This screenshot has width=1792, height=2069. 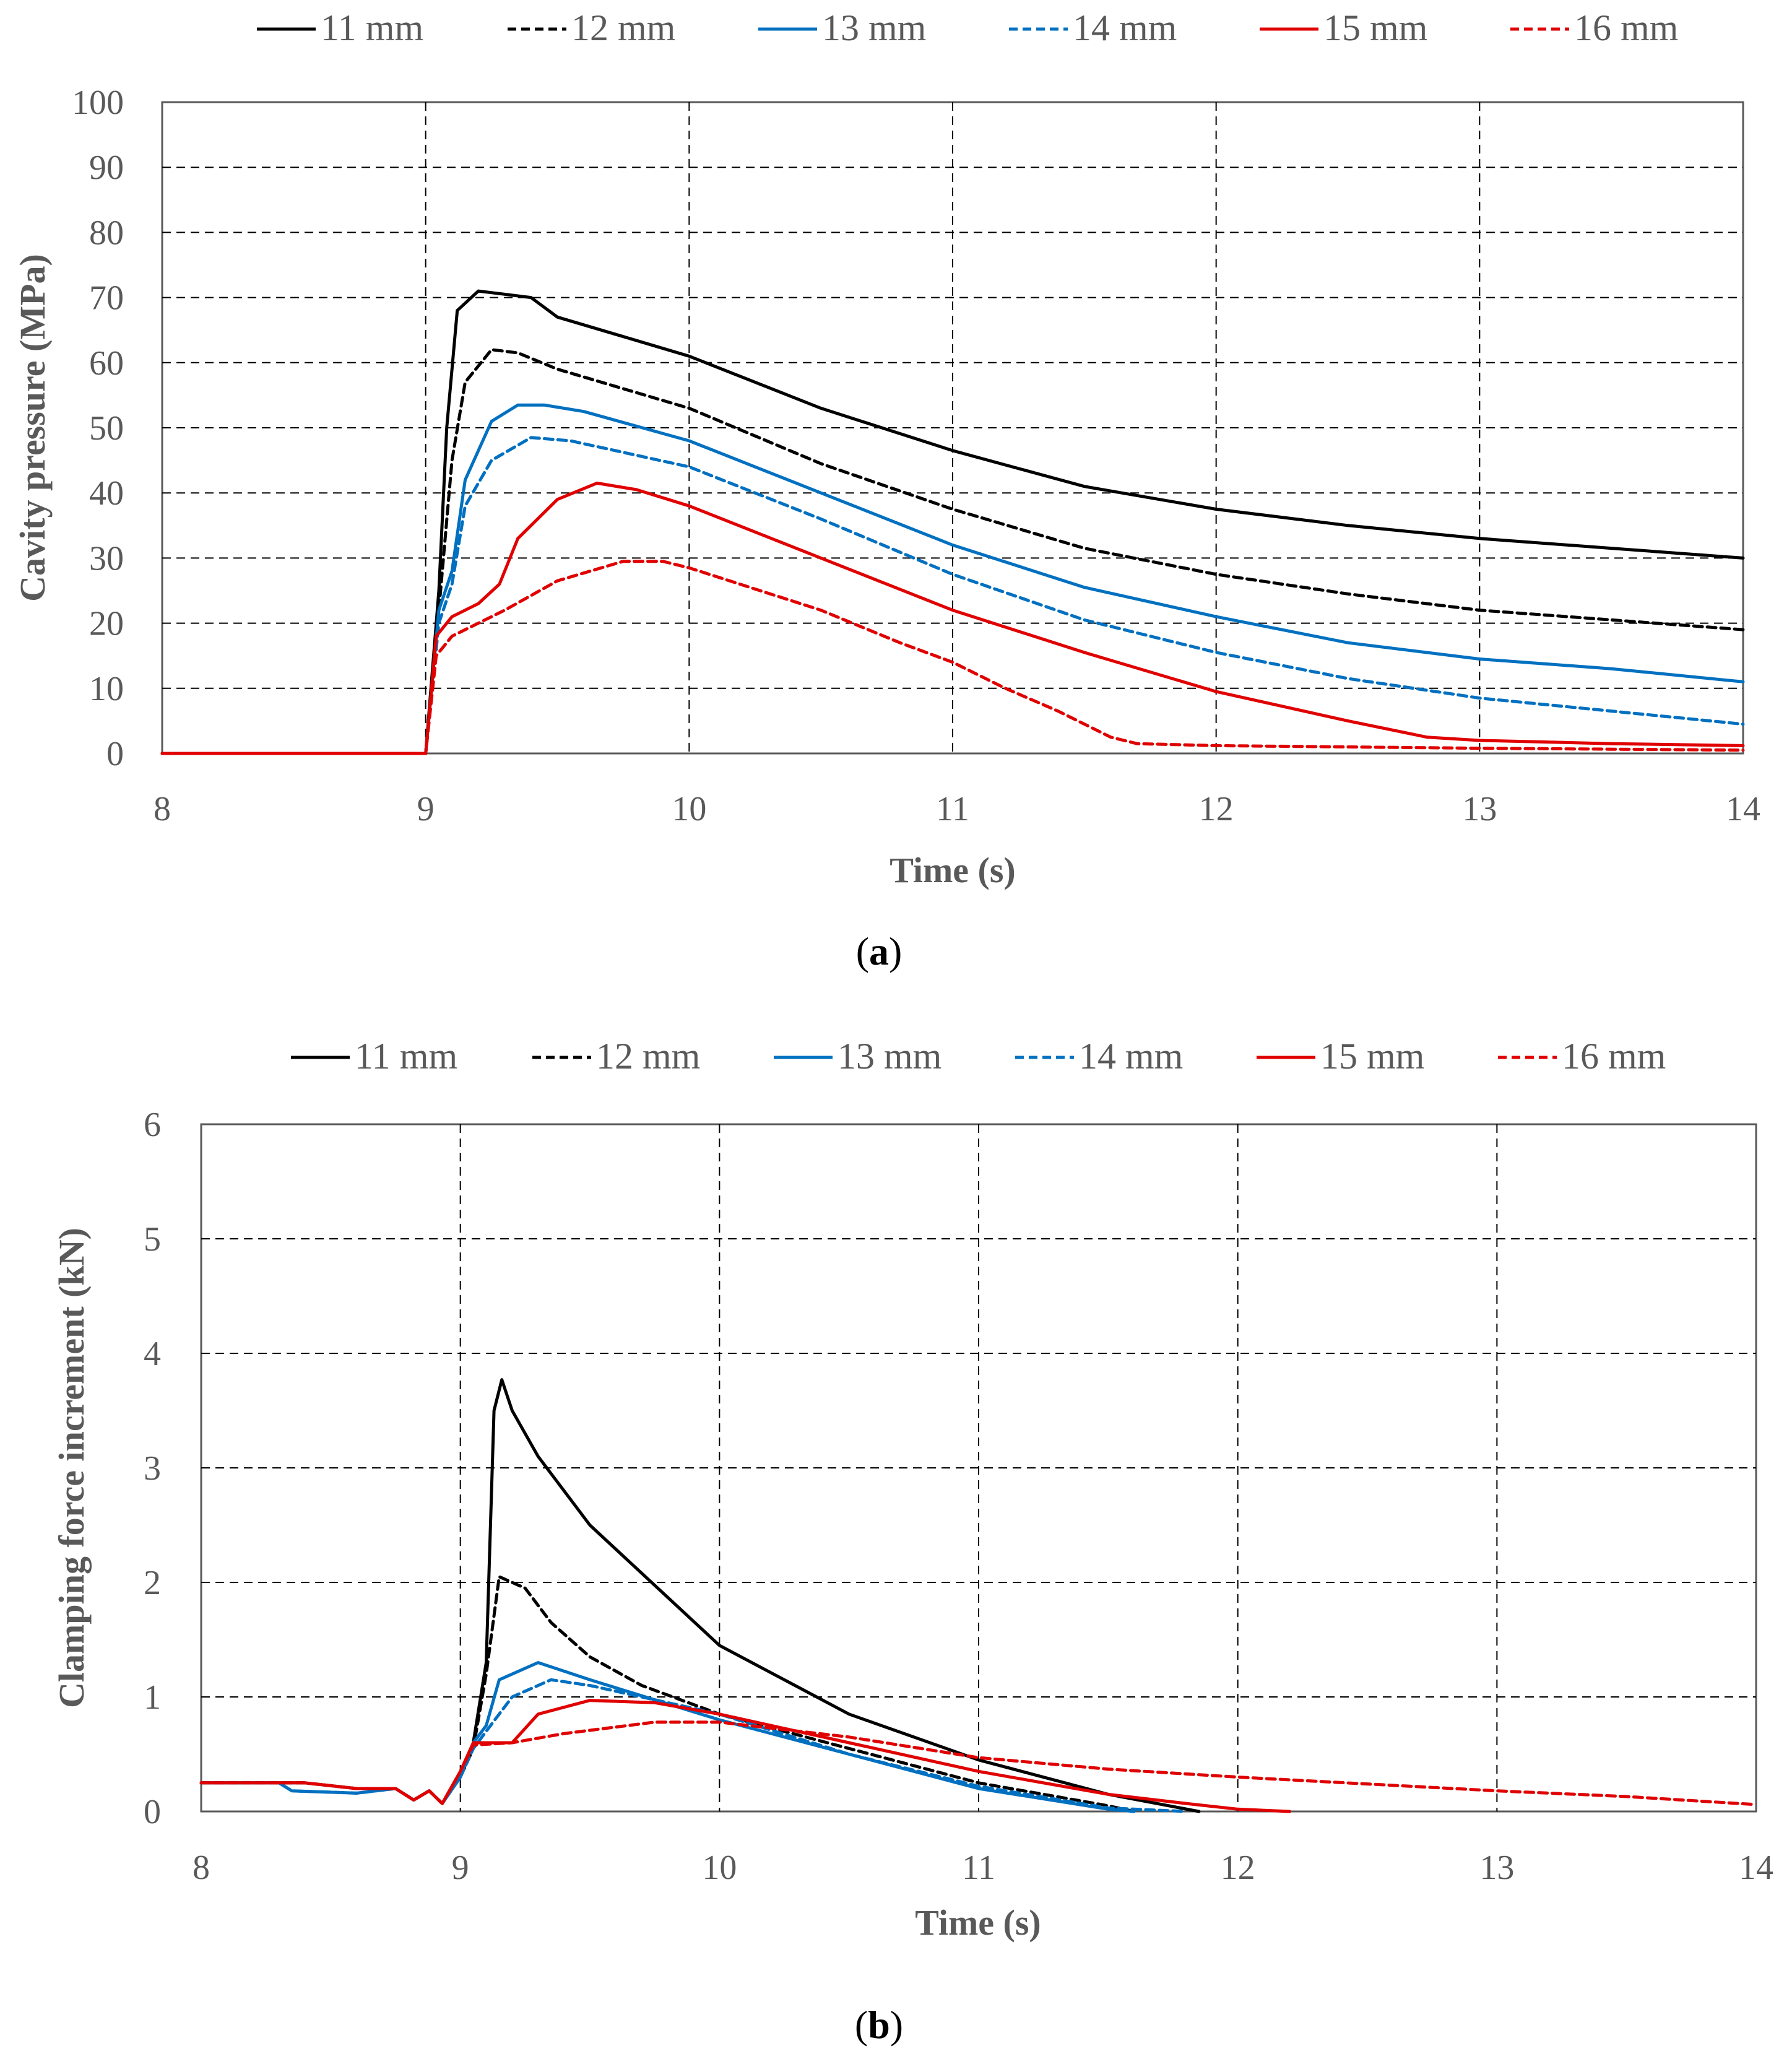 What do you see at coordinates (106, 493) in the screenshot?
I see `y-tick-label: 40` at bounding box center [106, 493].